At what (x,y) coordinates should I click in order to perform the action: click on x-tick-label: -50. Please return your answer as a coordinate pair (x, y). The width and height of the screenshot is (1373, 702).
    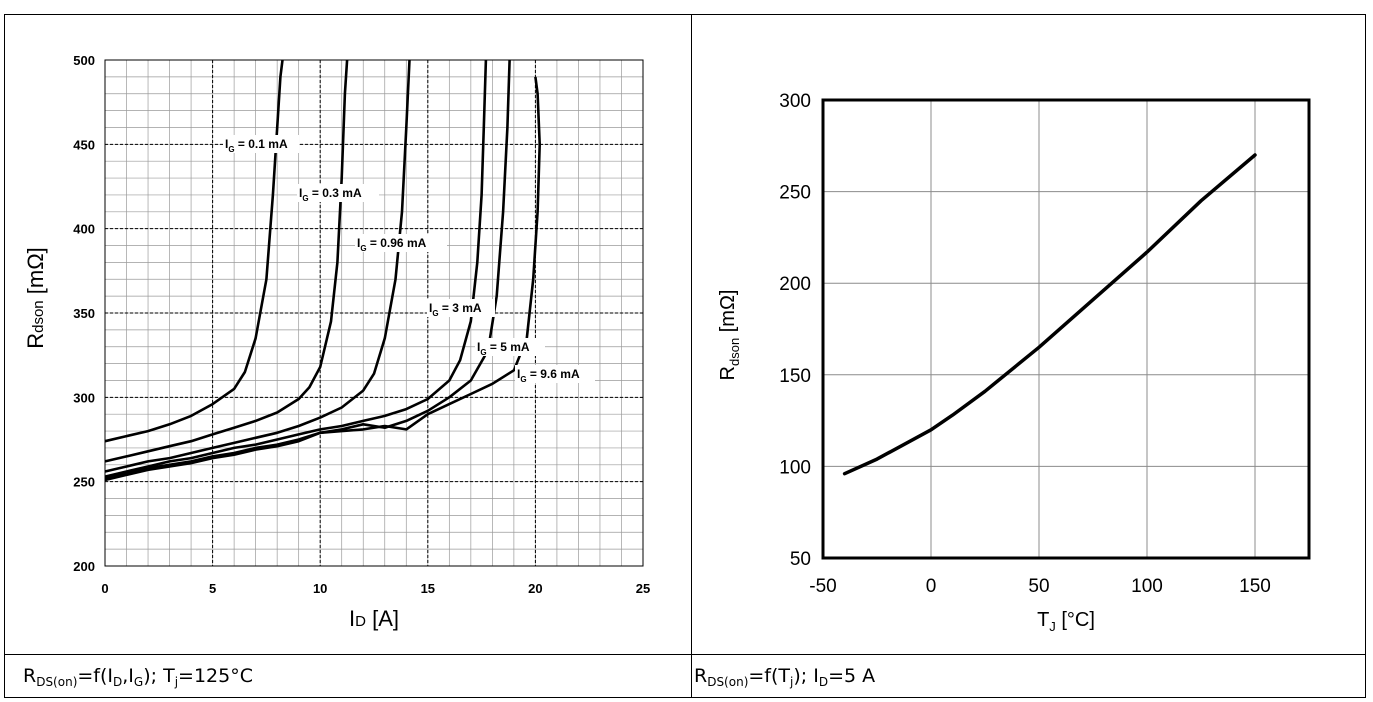
    Looking at the image, I should click on (822, 586).